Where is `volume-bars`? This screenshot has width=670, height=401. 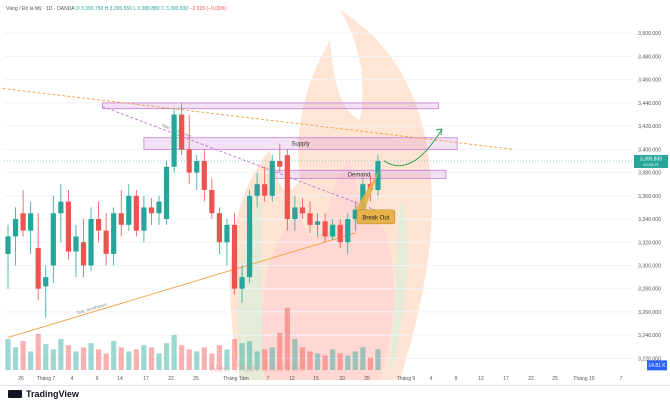
volume-bars is located at coordinates (193, 339).